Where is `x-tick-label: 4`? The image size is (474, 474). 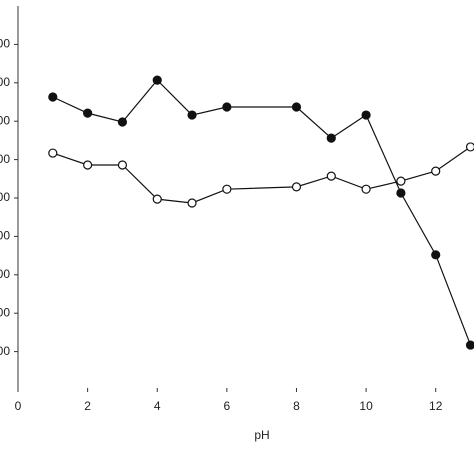
x-tick-label: 4 is located at coordinates (157, 406).